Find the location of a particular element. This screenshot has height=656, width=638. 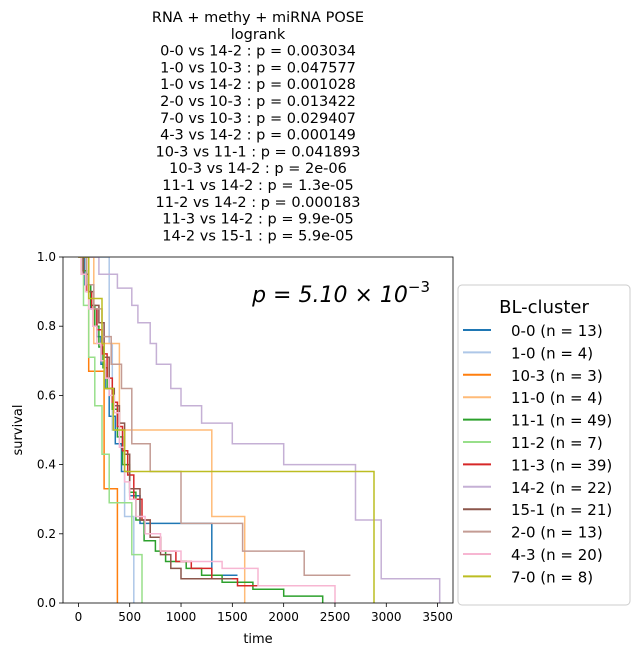

y-tick-label: 0.0 is located at coordinates (46, 603).